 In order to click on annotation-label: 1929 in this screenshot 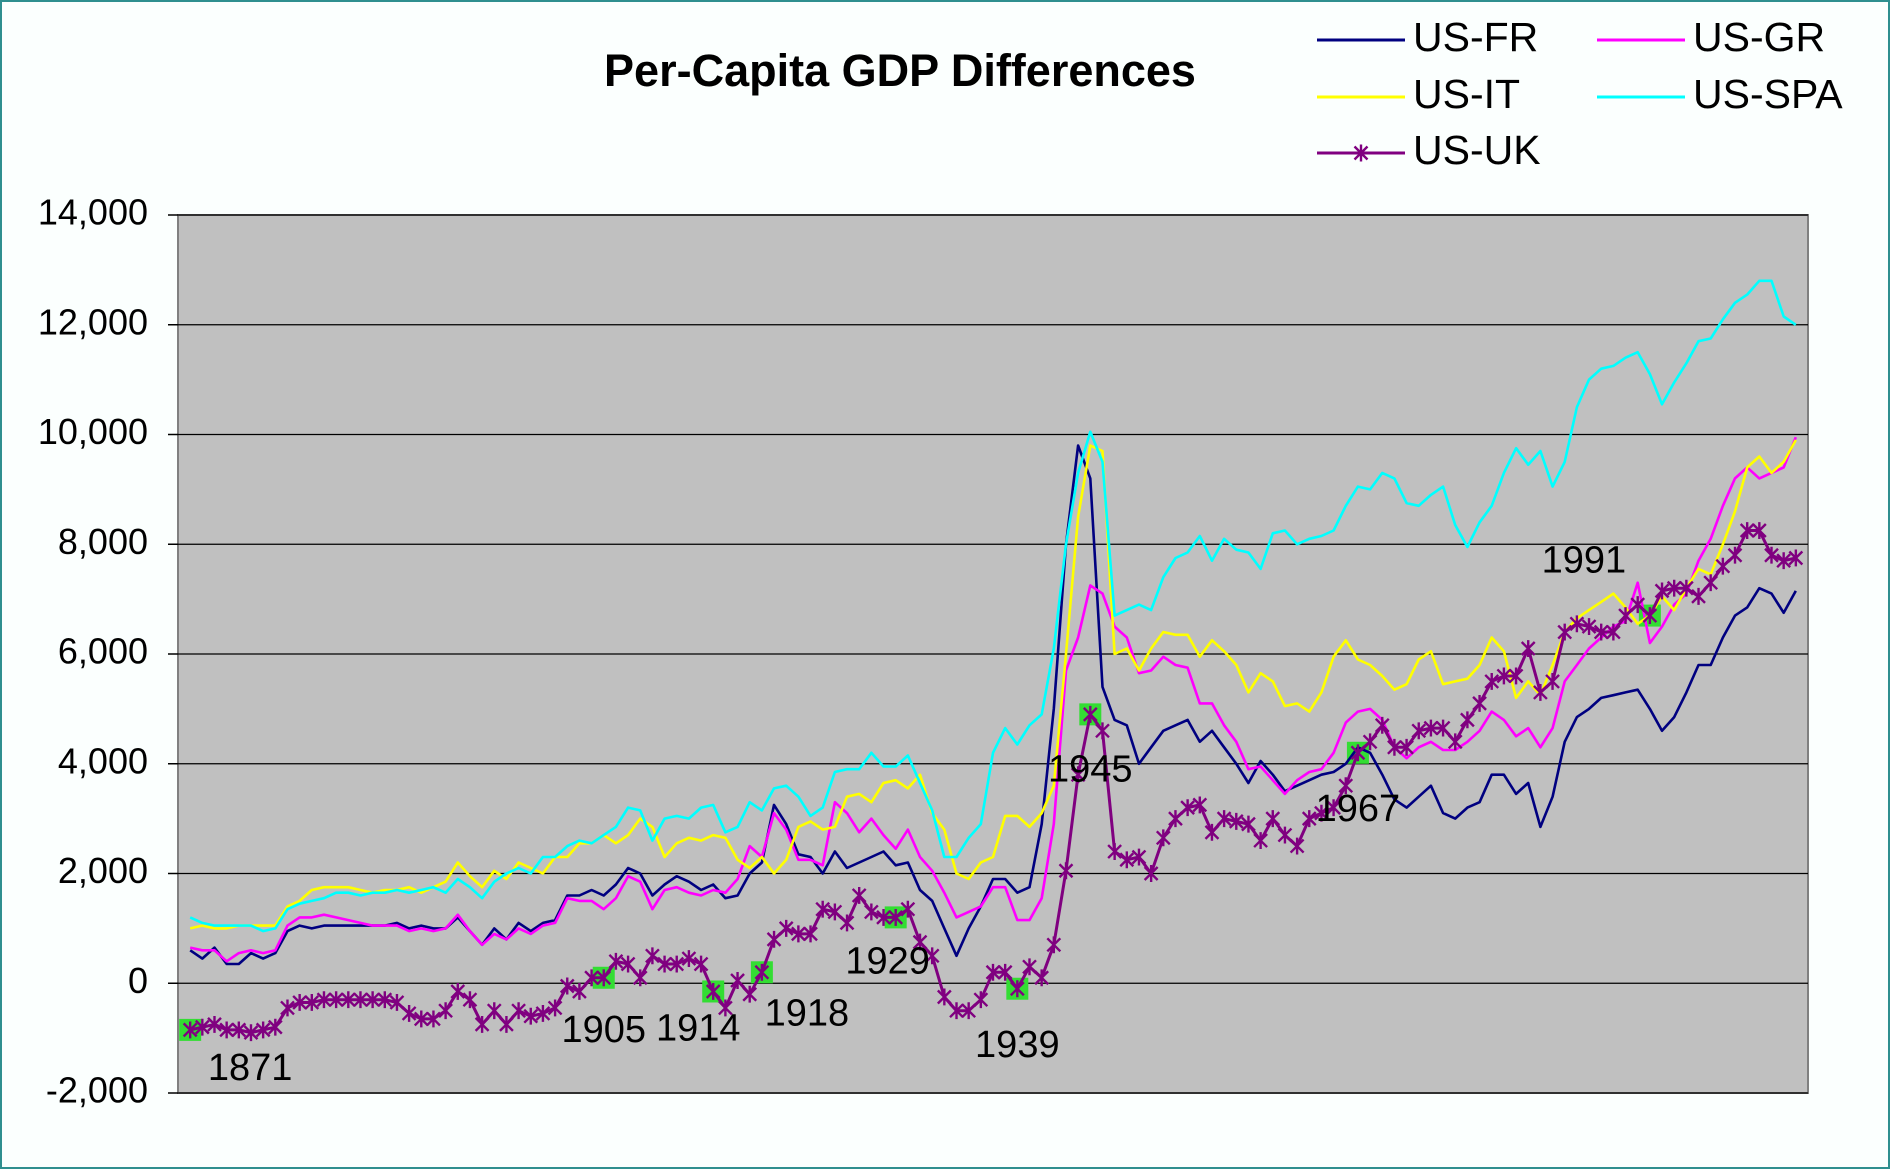, I will do `click(887, 961)`.